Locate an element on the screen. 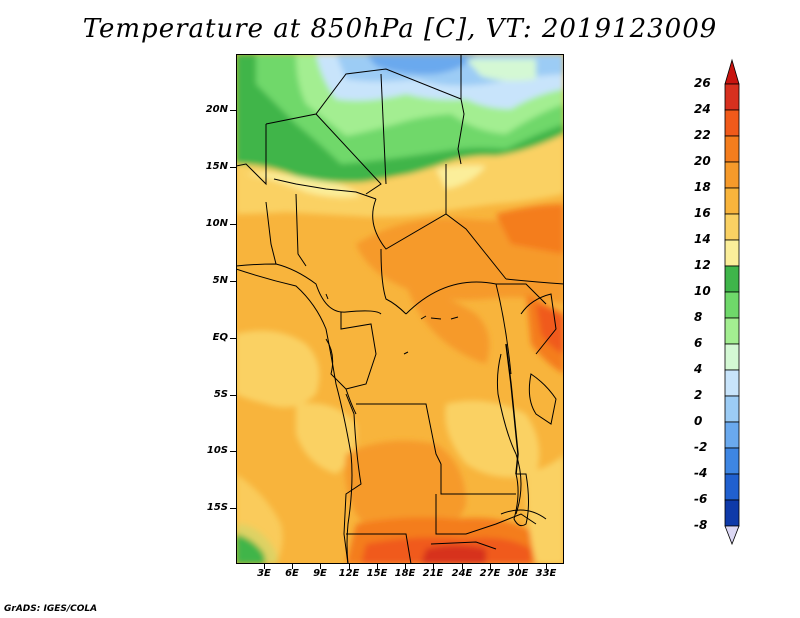 This screenshot has width=800, height=618. lon-label-12e: 12E is located at coordinates (349, 573).